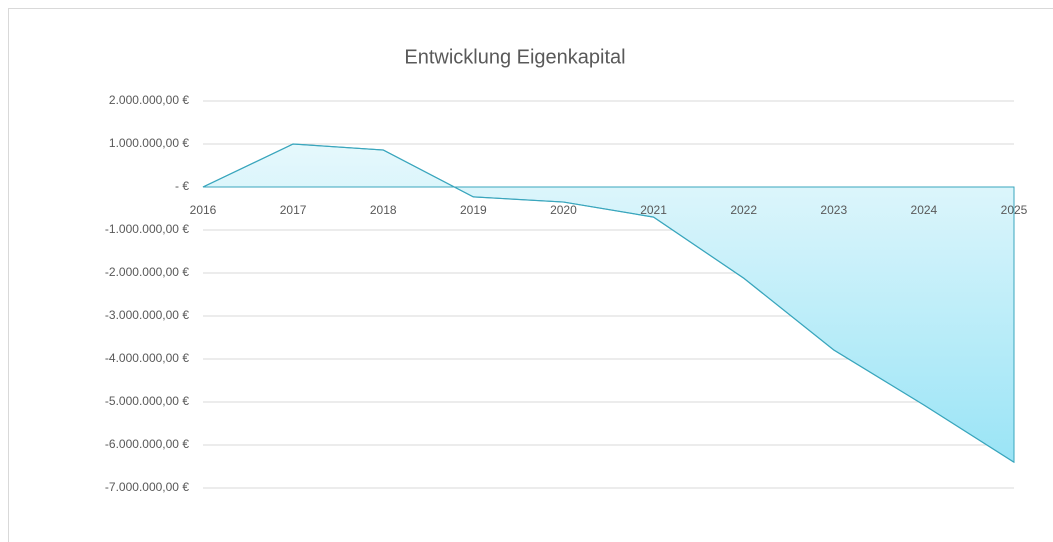 The image size is (1053, 542). I want to click on x-tick-label: 2025, so click(1014, 210).